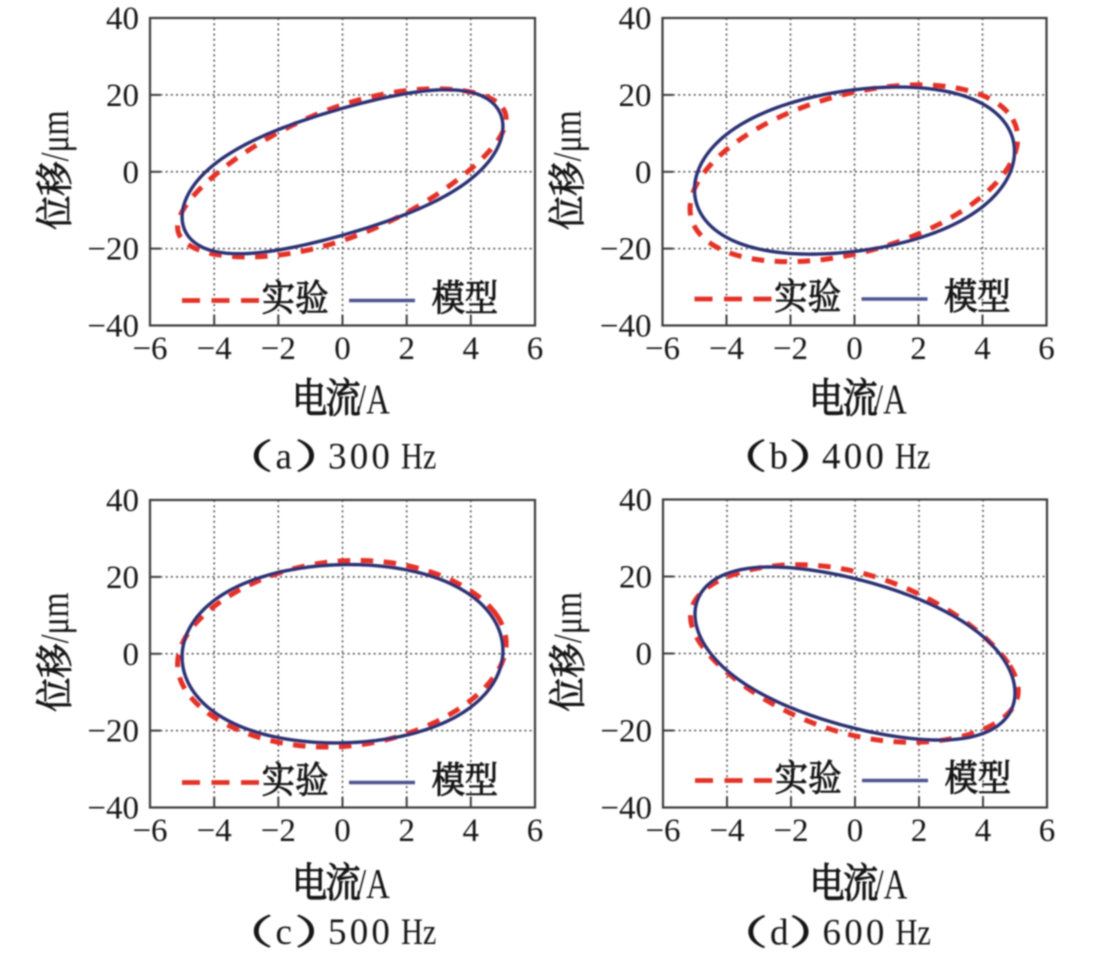  Describe the element at coordinates (360, 457) in the screenshot. I see `svg-text: 300` at that location.